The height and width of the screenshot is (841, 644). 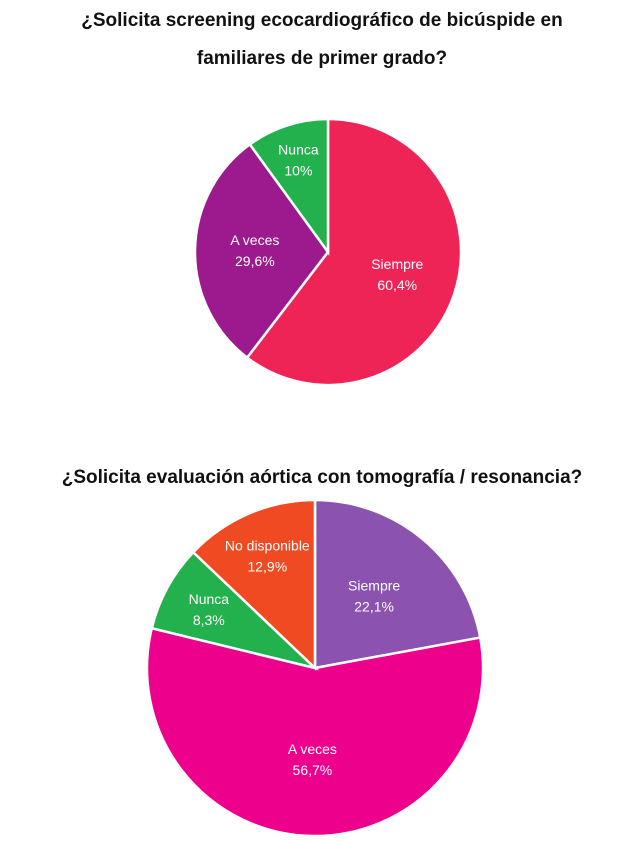 What do you see at coordinates (374, 607) in the screenshot?
I see `slice-value-label: 22,1%` at bounding box center [374, 607].